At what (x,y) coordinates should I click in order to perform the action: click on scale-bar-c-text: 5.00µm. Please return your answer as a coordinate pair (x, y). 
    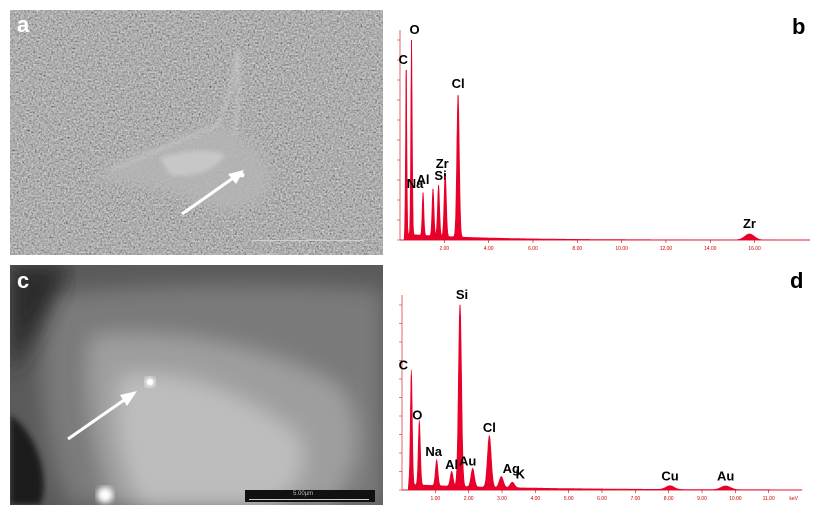
    Looking at the image, I should click on (303, 494).